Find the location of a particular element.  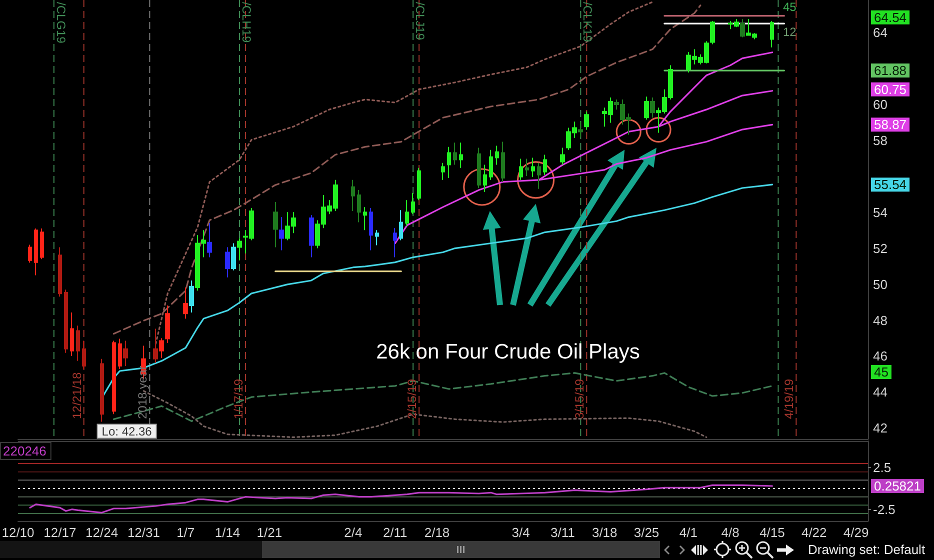

y-tick-label: 50 is located at coordinates (880, 284).